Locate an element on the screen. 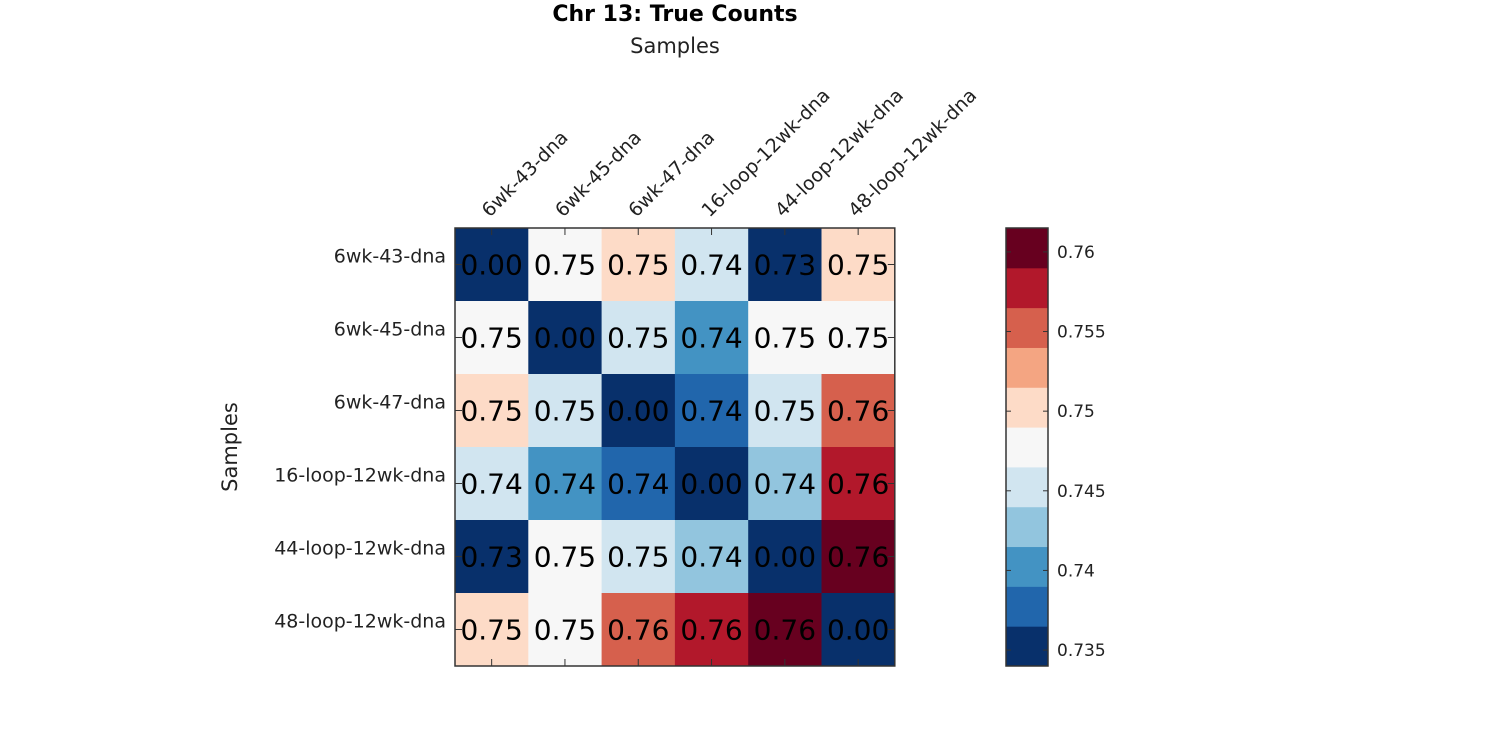  colorbar-tick-label: 0.735 is located at coordinates (1081, 651).